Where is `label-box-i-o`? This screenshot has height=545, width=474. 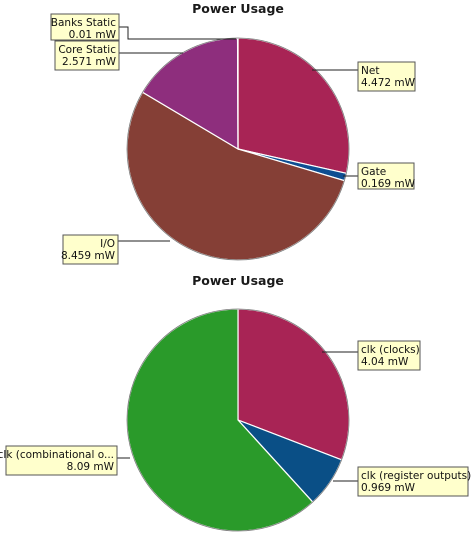
label-box-i-o is located at coordinates (90, 249).